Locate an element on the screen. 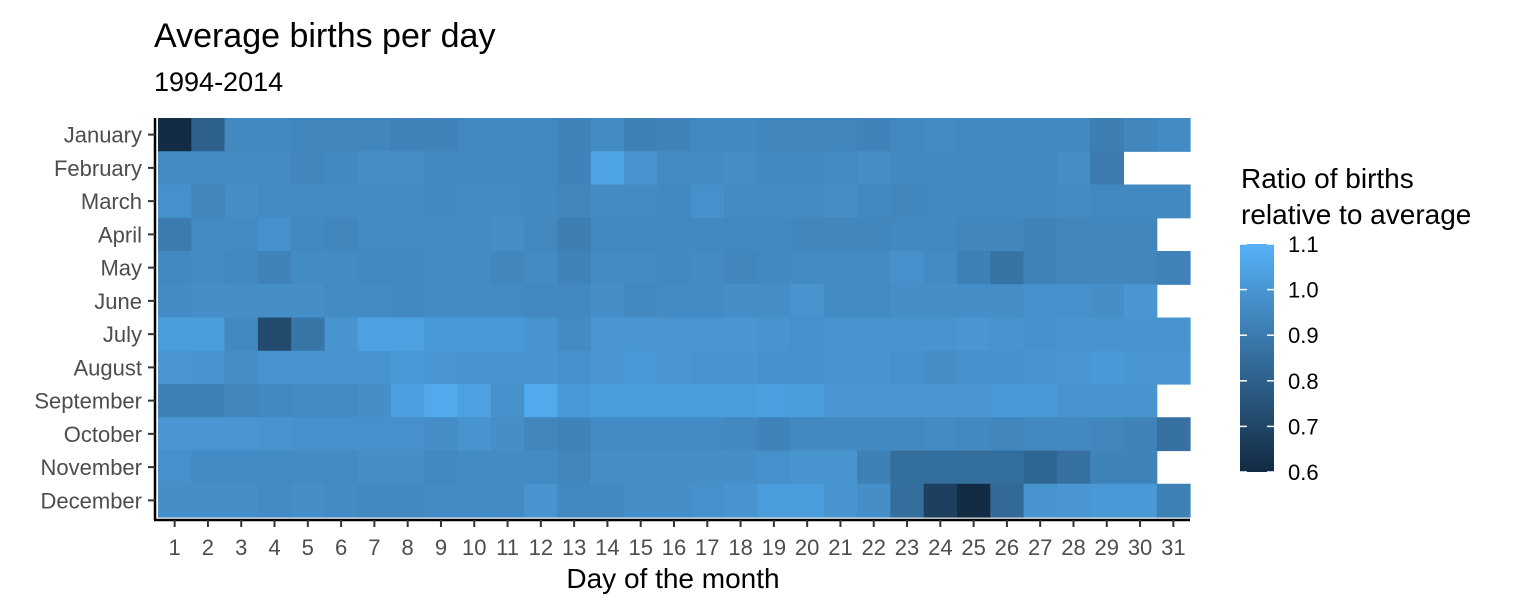 This screenshot has height=614, width=1536. y-tick-label: June is located at coordinates (118, 301).